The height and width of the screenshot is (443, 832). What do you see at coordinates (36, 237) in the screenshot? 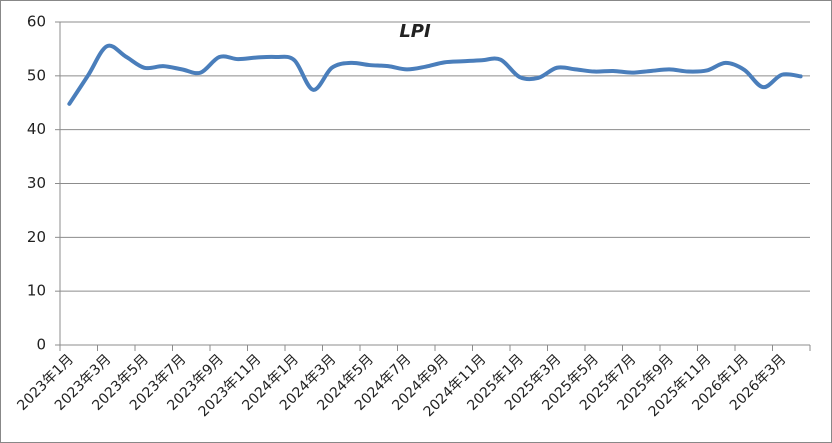
I see `y-tick-label: 20` at bounding box center [36, 237].